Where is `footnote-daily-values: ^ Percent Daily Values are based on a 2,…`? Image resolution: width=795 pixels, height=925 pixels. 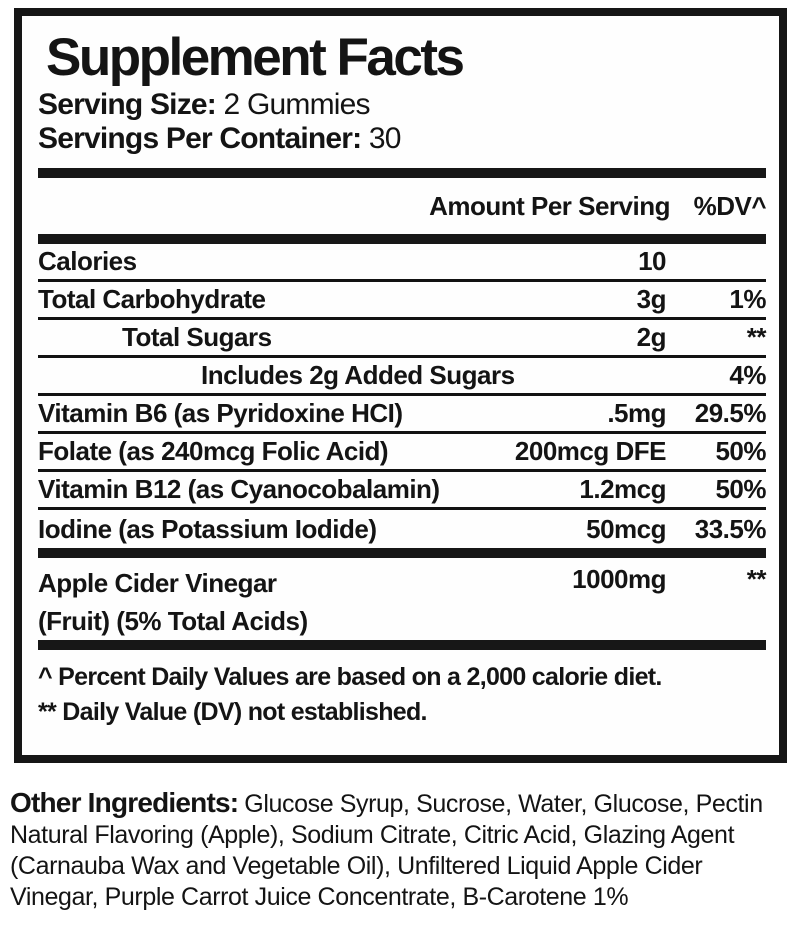 footnote-daily-values: ^ Percent Daily Values are based on a 2,… is located at coordinates (350, 677).